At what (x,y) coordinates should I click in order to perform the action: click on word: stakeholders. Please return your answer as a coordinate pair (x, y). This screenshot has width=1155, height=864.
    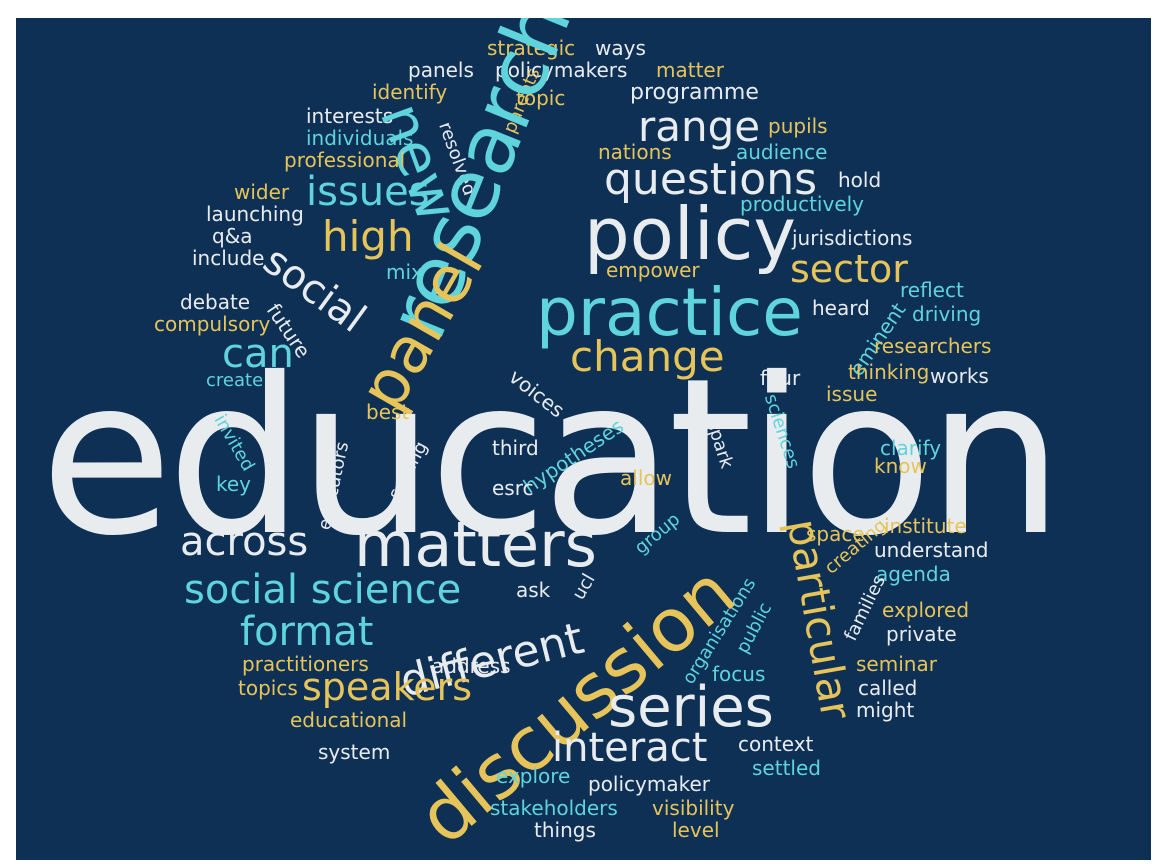
    Looking at the image, I should click on (554, 808).